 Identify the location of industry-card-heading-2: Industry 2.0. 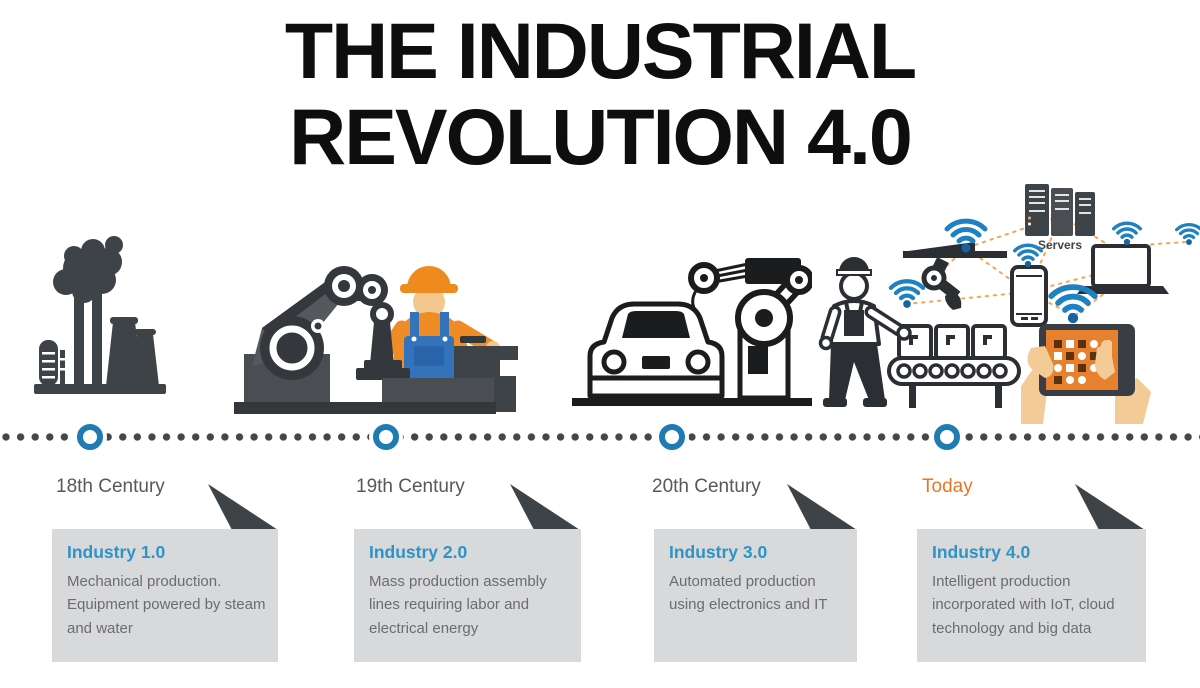
(418, 552).